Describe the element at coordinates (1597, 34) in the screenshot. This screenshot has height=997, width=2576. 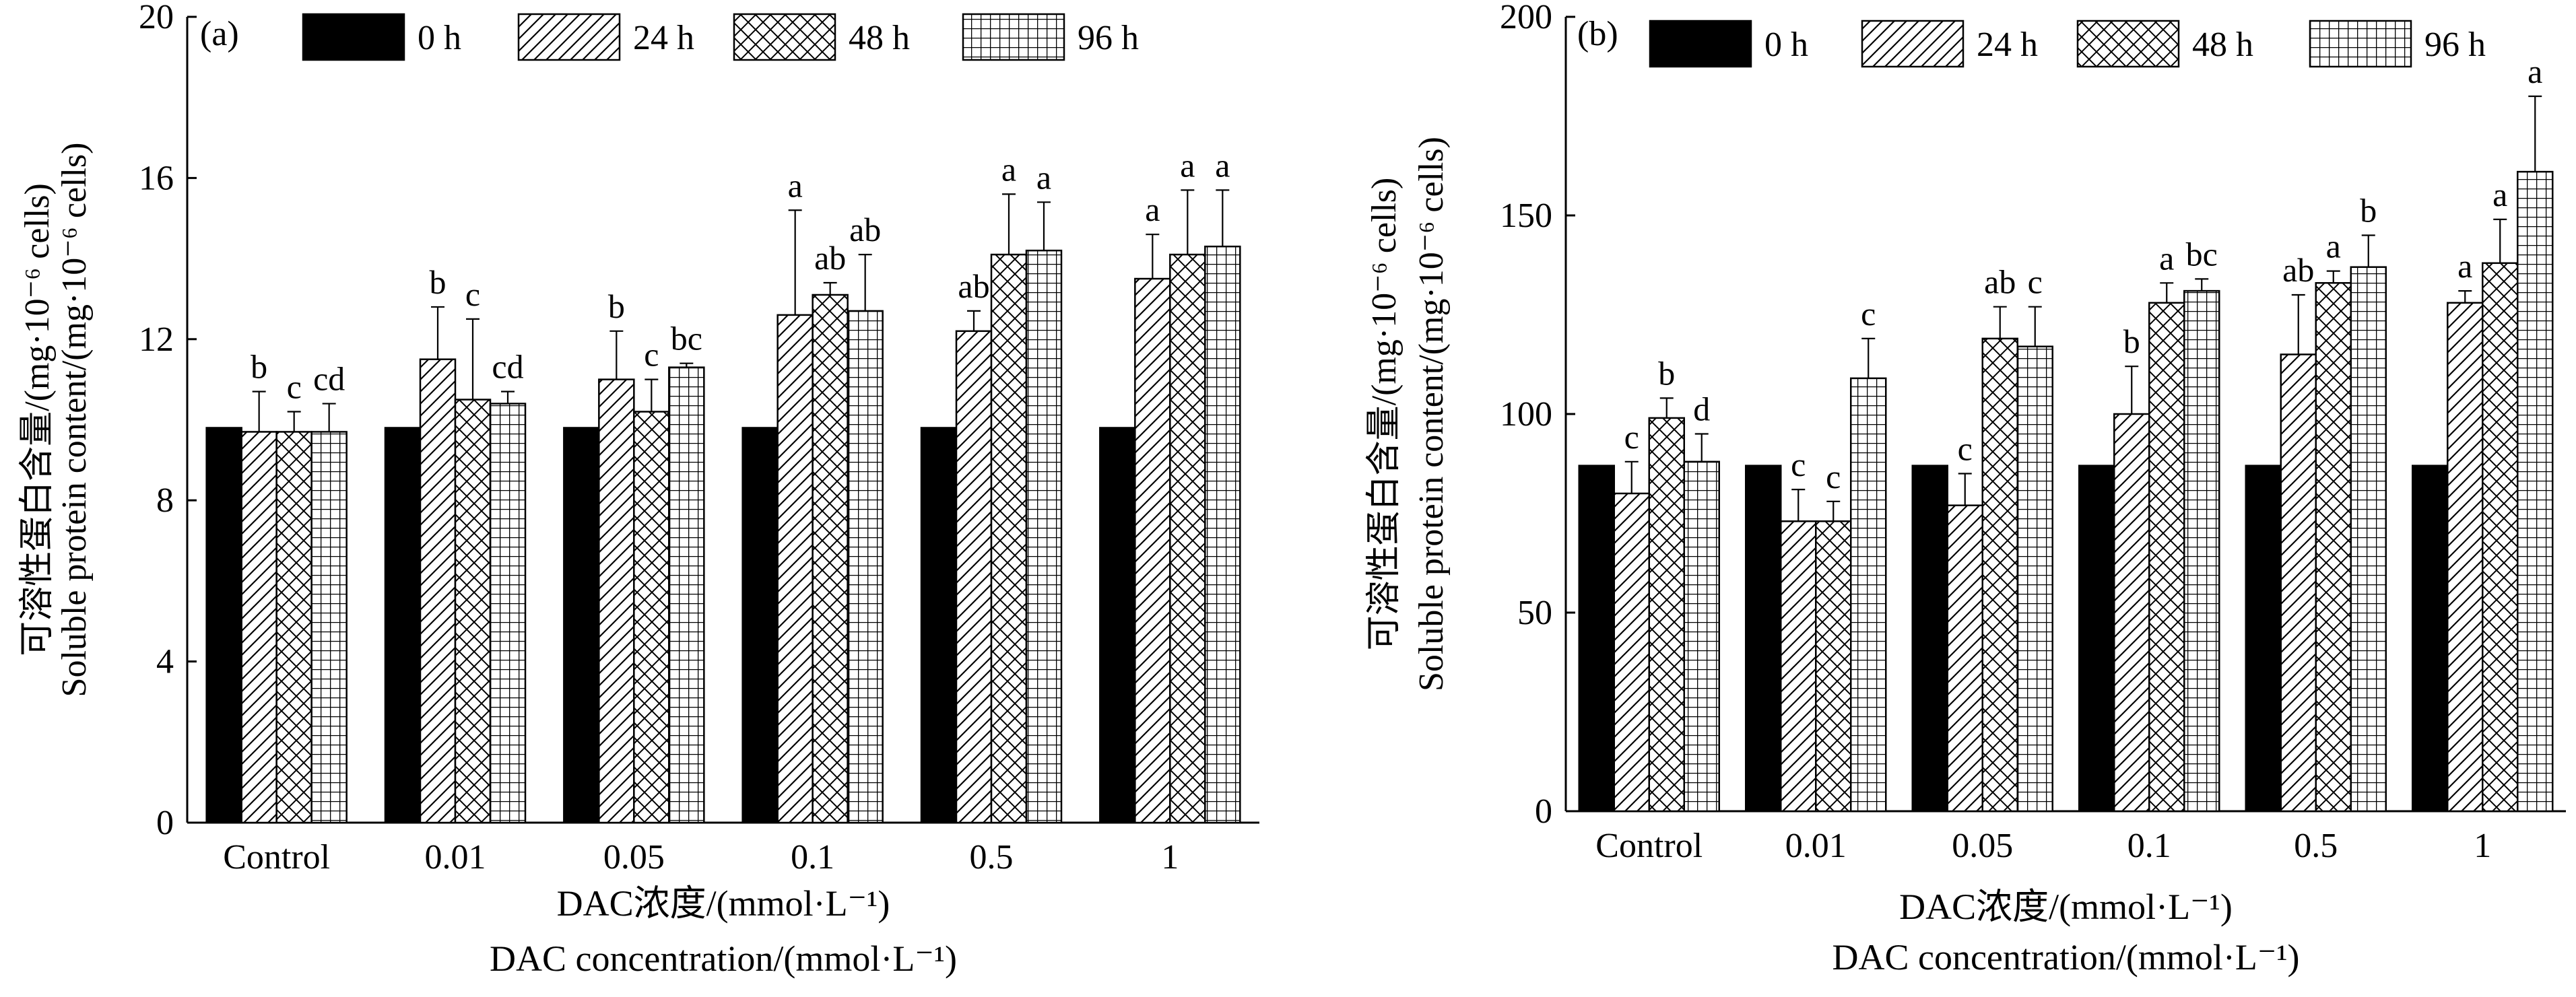
I see `panel-label: (b)` at that location.